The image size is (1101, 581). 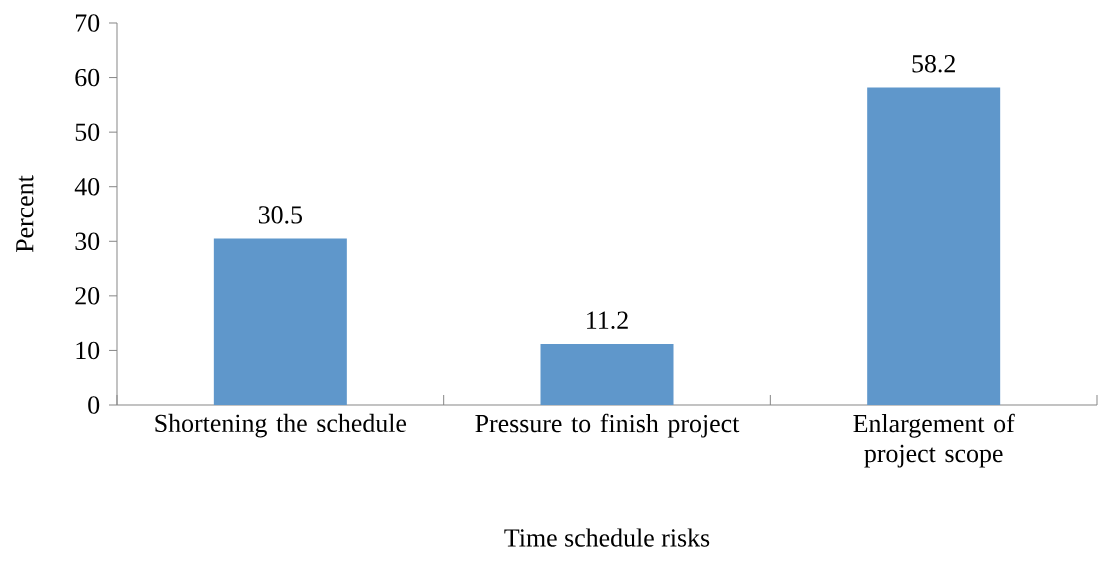 What do you see at coordinates (607, 537) in the screenshot?
I see `x-axis-title: Time schedule risks` at bounding box center [607, 537].